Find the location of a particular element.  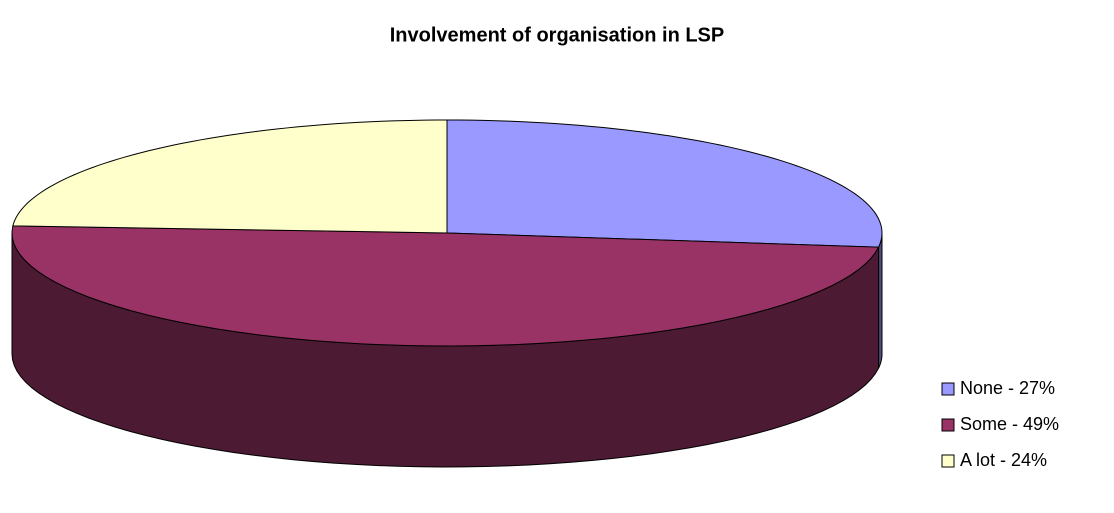

chart-title: Involvement of organisation in LSP is located at coordinates (557, 35).